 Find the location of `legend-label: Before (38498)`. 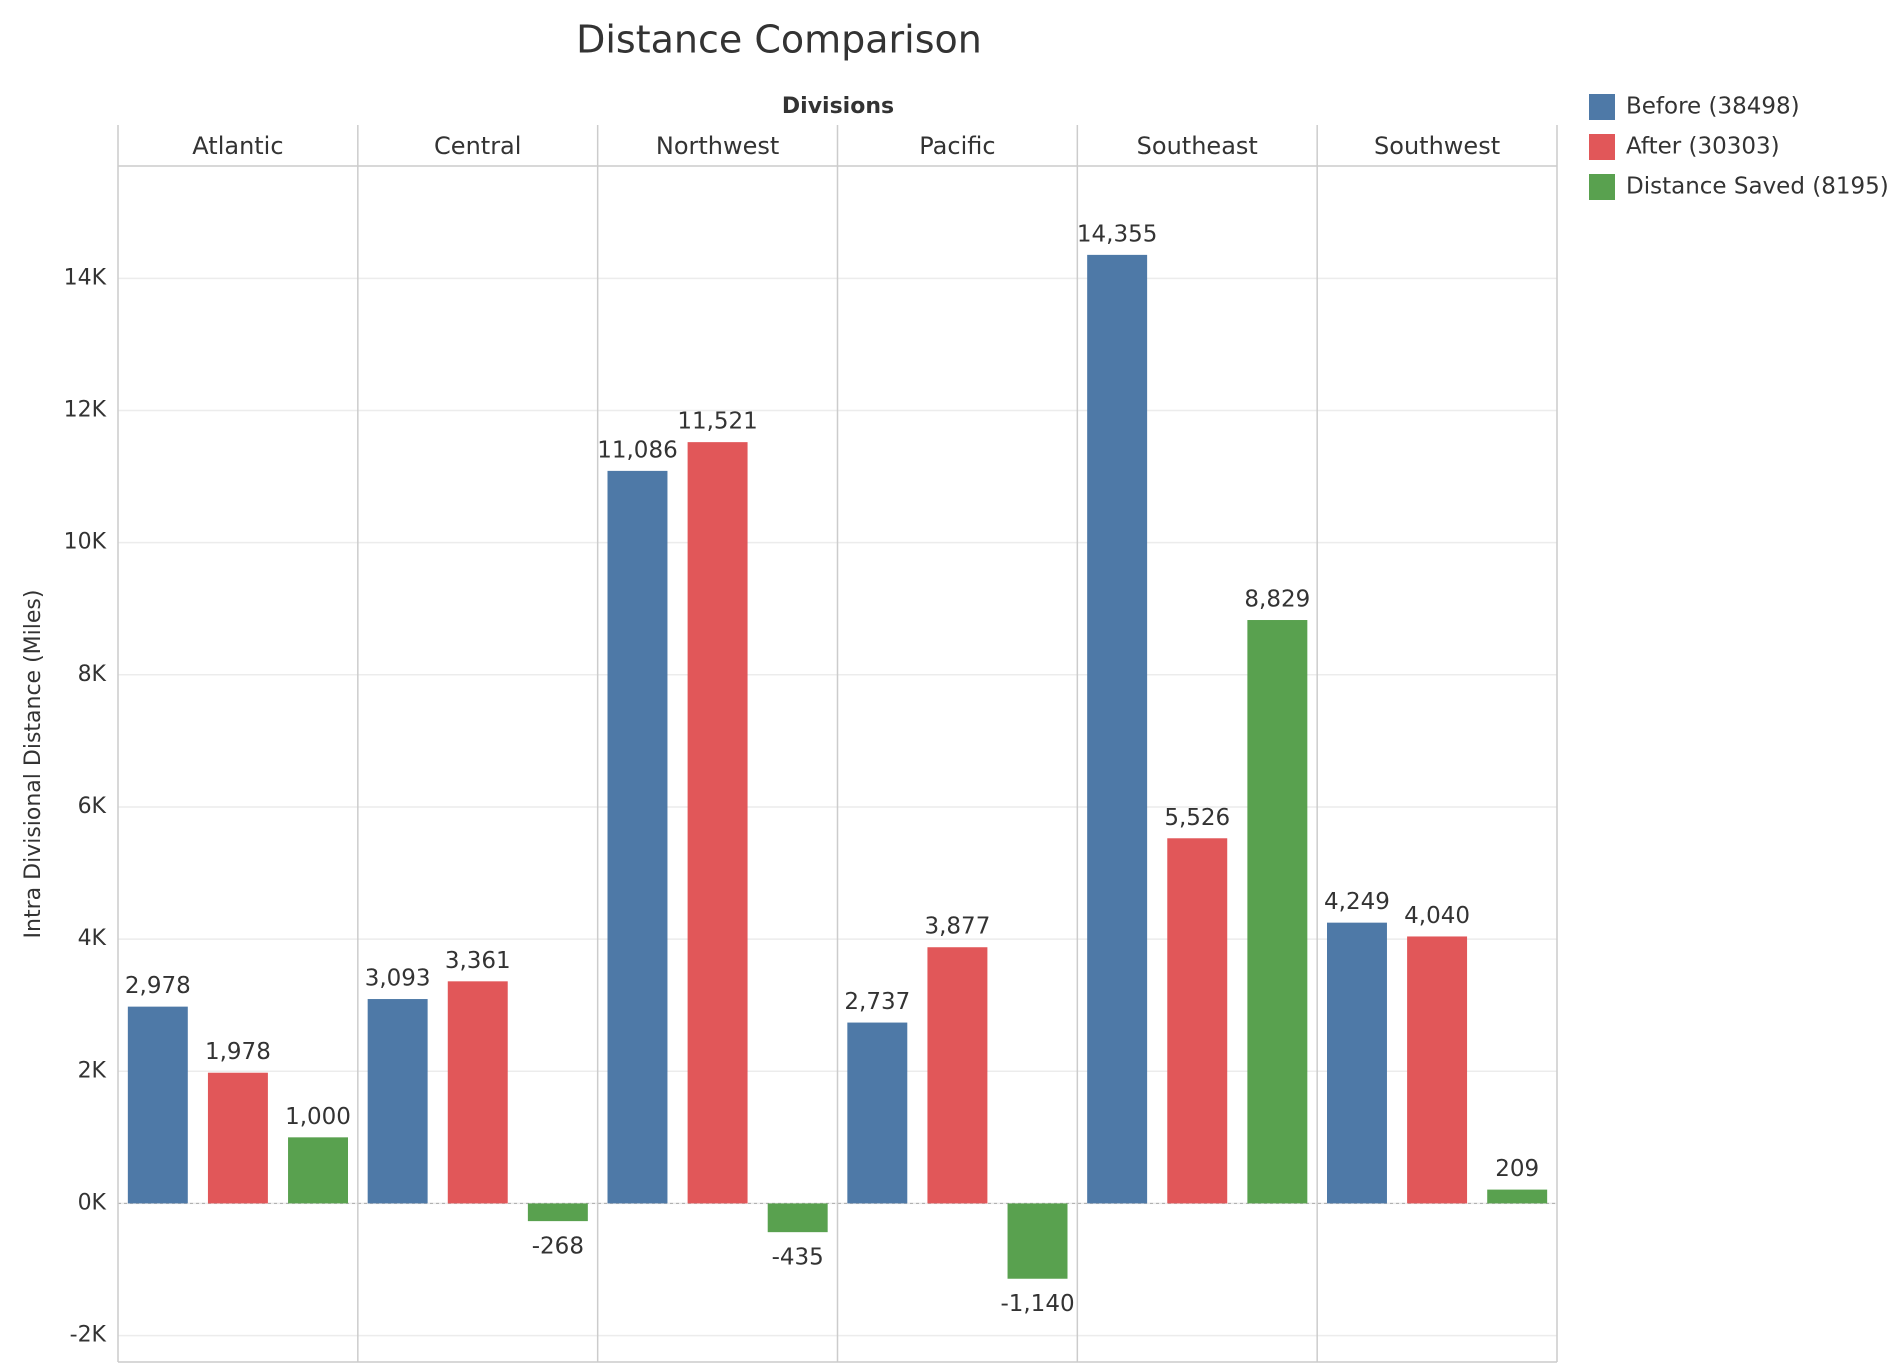

legend-label: Before (38498) is located at coordinates (1713, 107).